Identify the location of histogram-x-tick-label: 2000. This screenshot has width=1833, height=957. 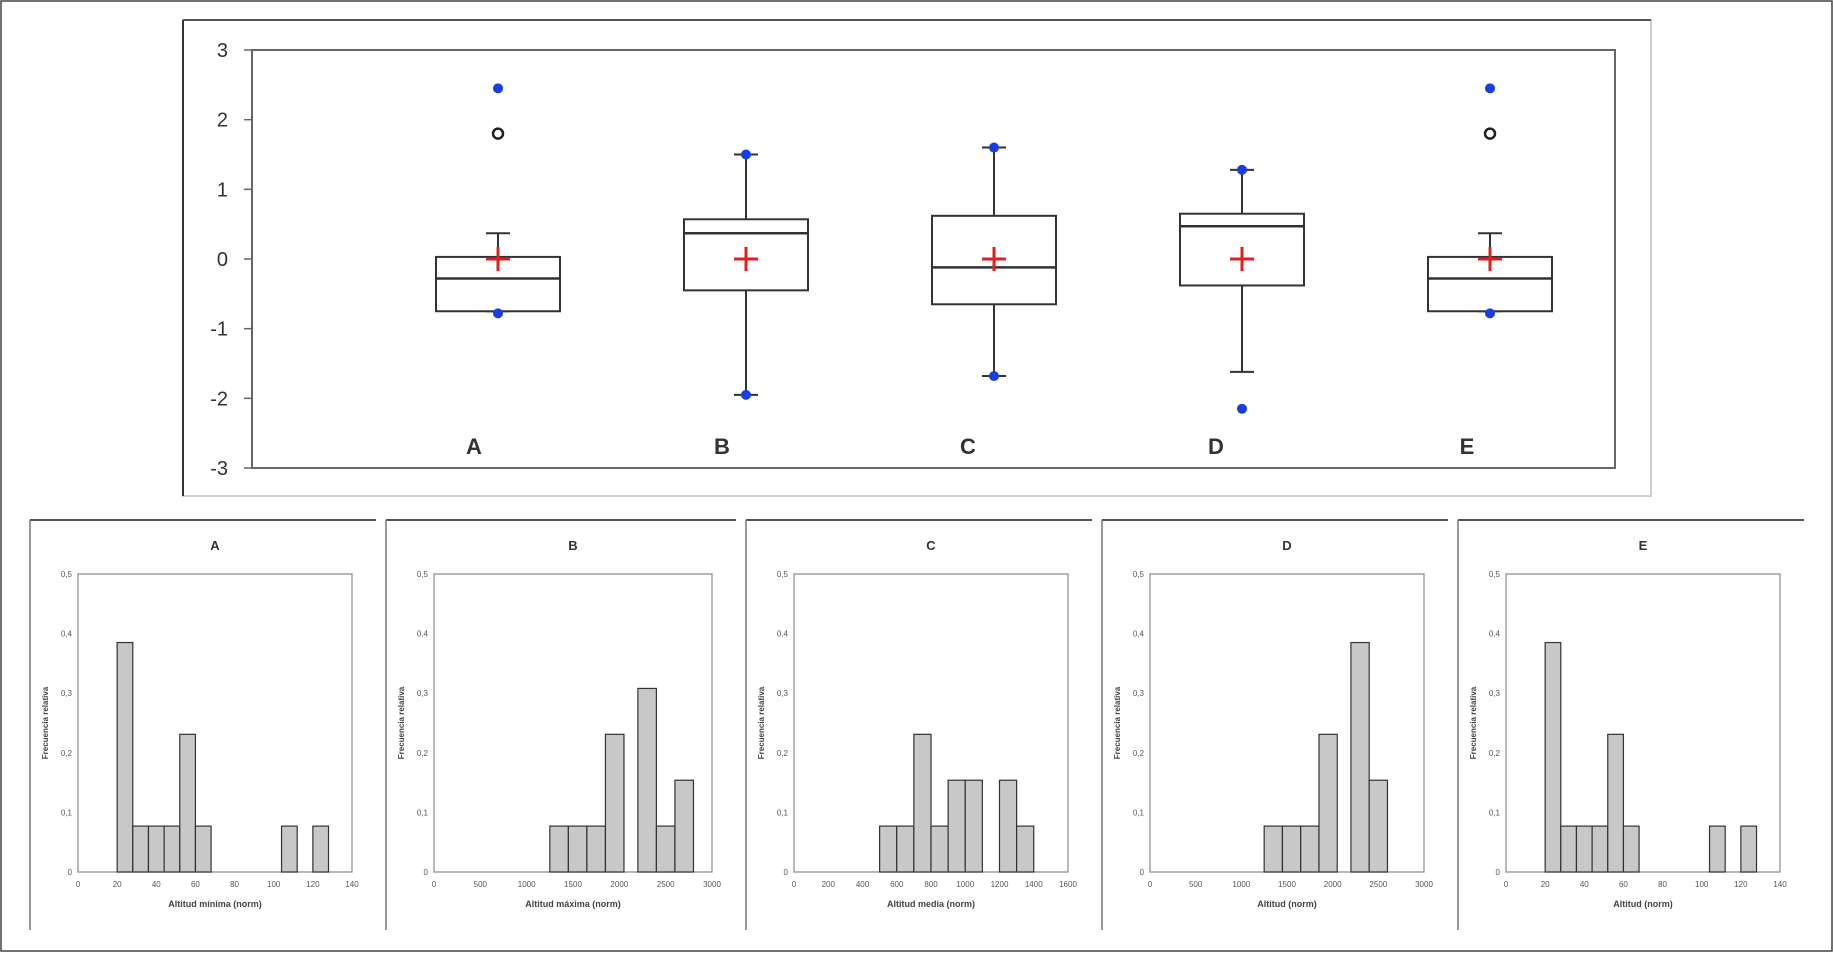
(1333, 884).